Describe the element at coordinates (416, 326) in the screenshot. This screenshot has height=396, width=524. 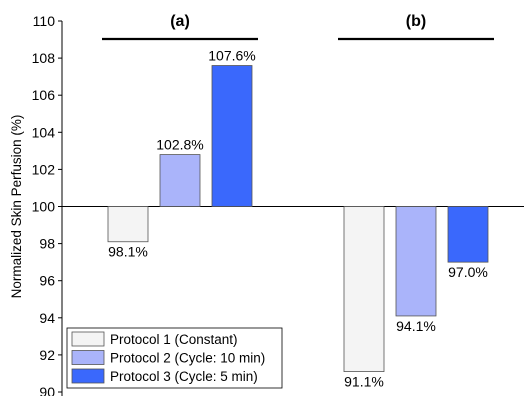
I see `data-label: 94.1%` at that location.